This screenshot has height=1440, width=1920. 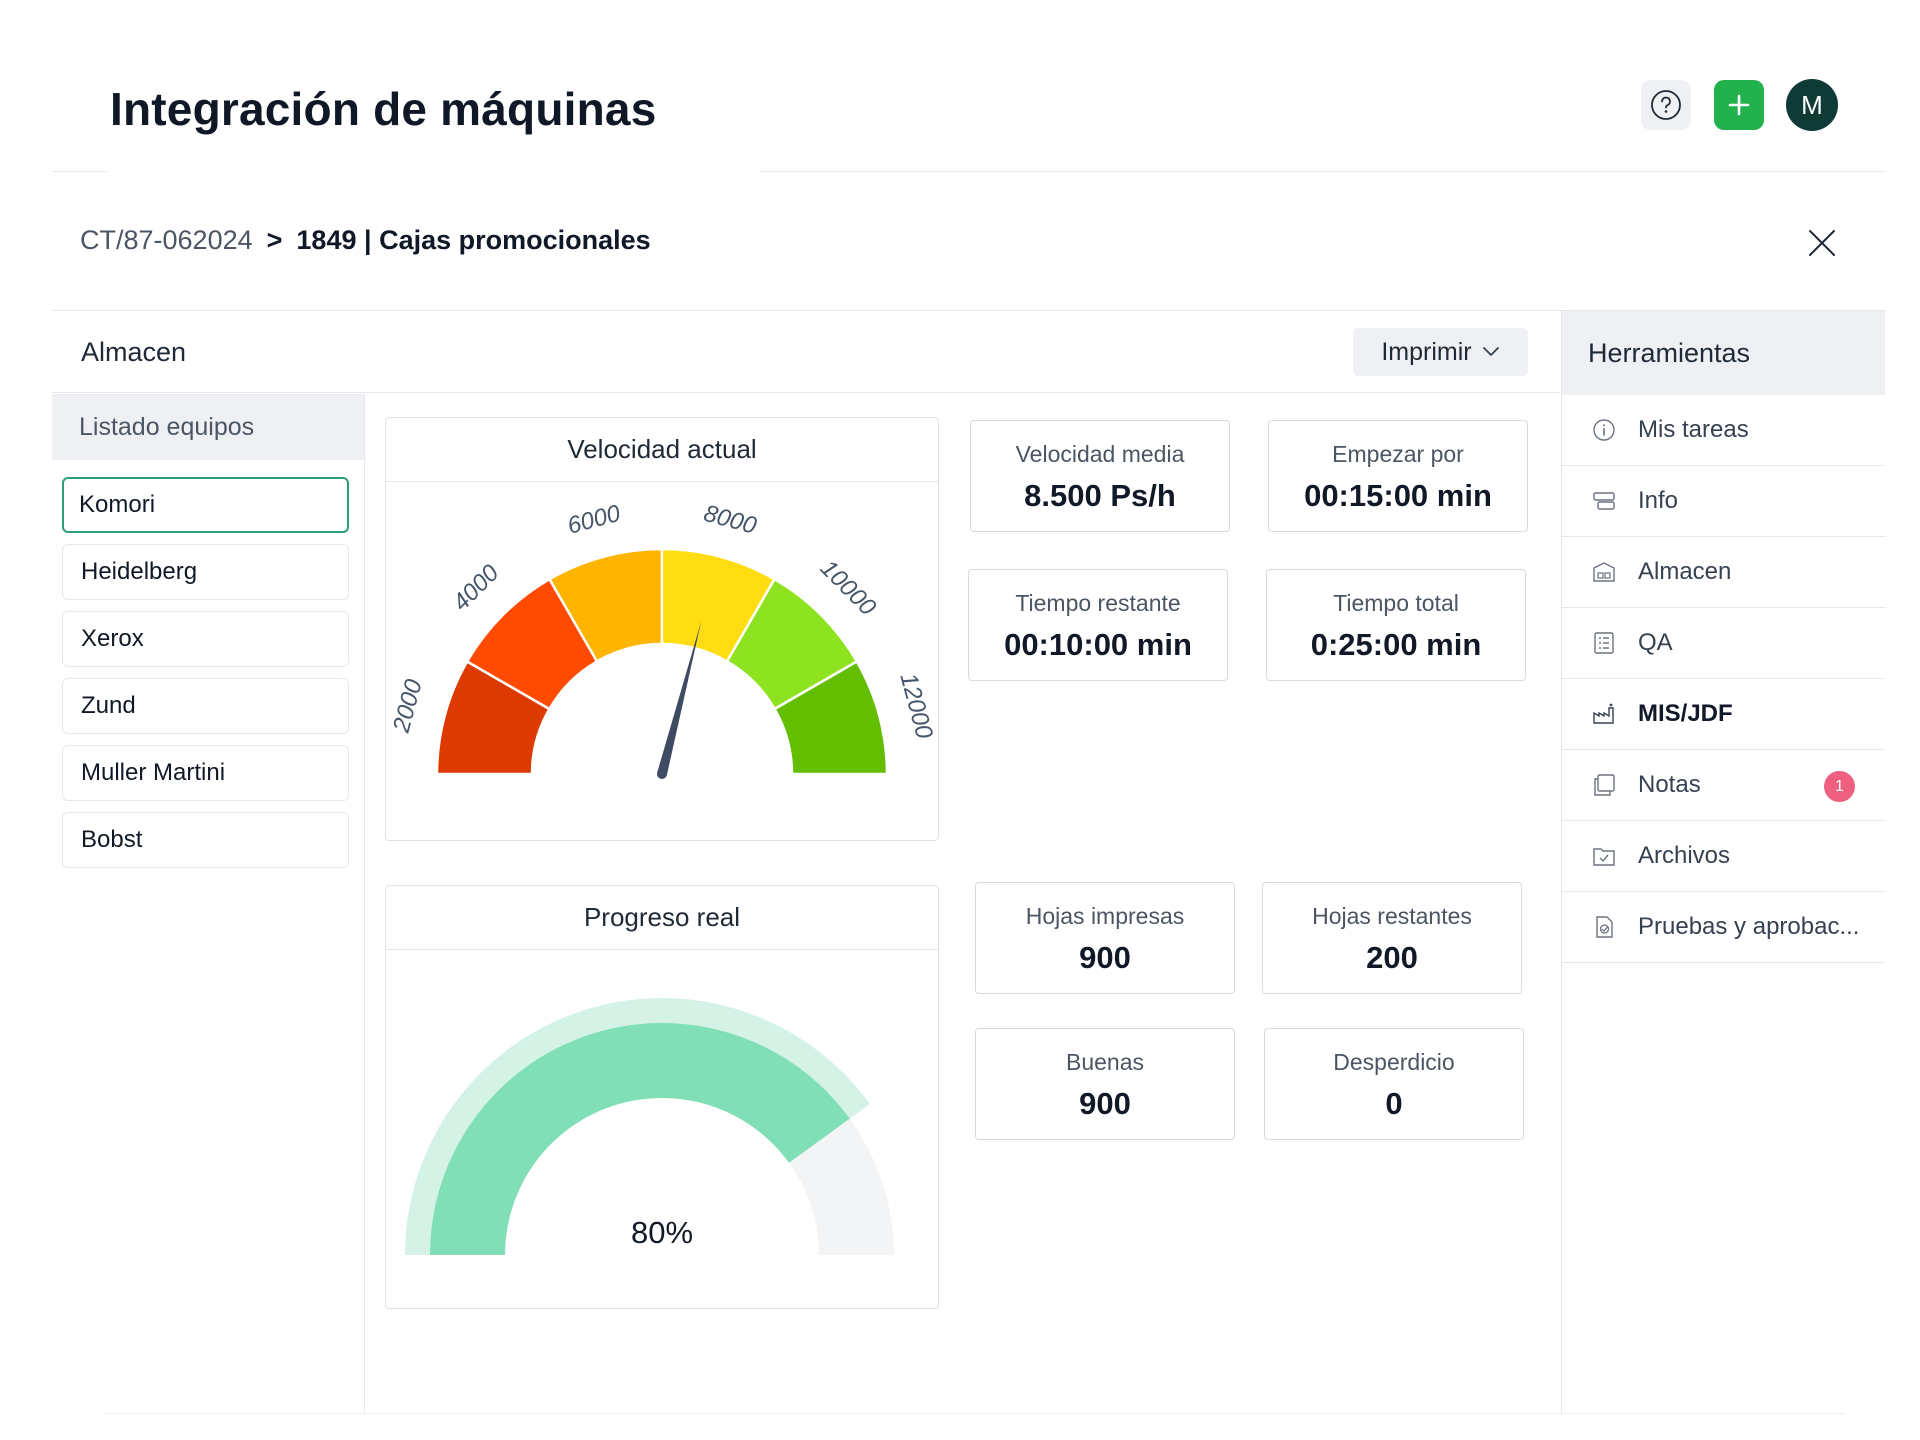 What do you see at coordinates (1398, 454) in the screenshot?
I see `stat-label: Empezar por` at bounding box center [1398, 454].